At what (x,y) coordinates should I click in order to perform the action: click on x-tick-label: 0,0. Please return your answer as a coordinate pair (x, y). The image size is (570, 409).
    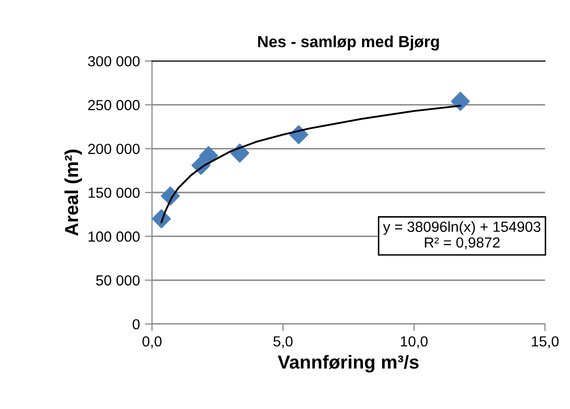
    Looking at the image, I should click on (152, 342).